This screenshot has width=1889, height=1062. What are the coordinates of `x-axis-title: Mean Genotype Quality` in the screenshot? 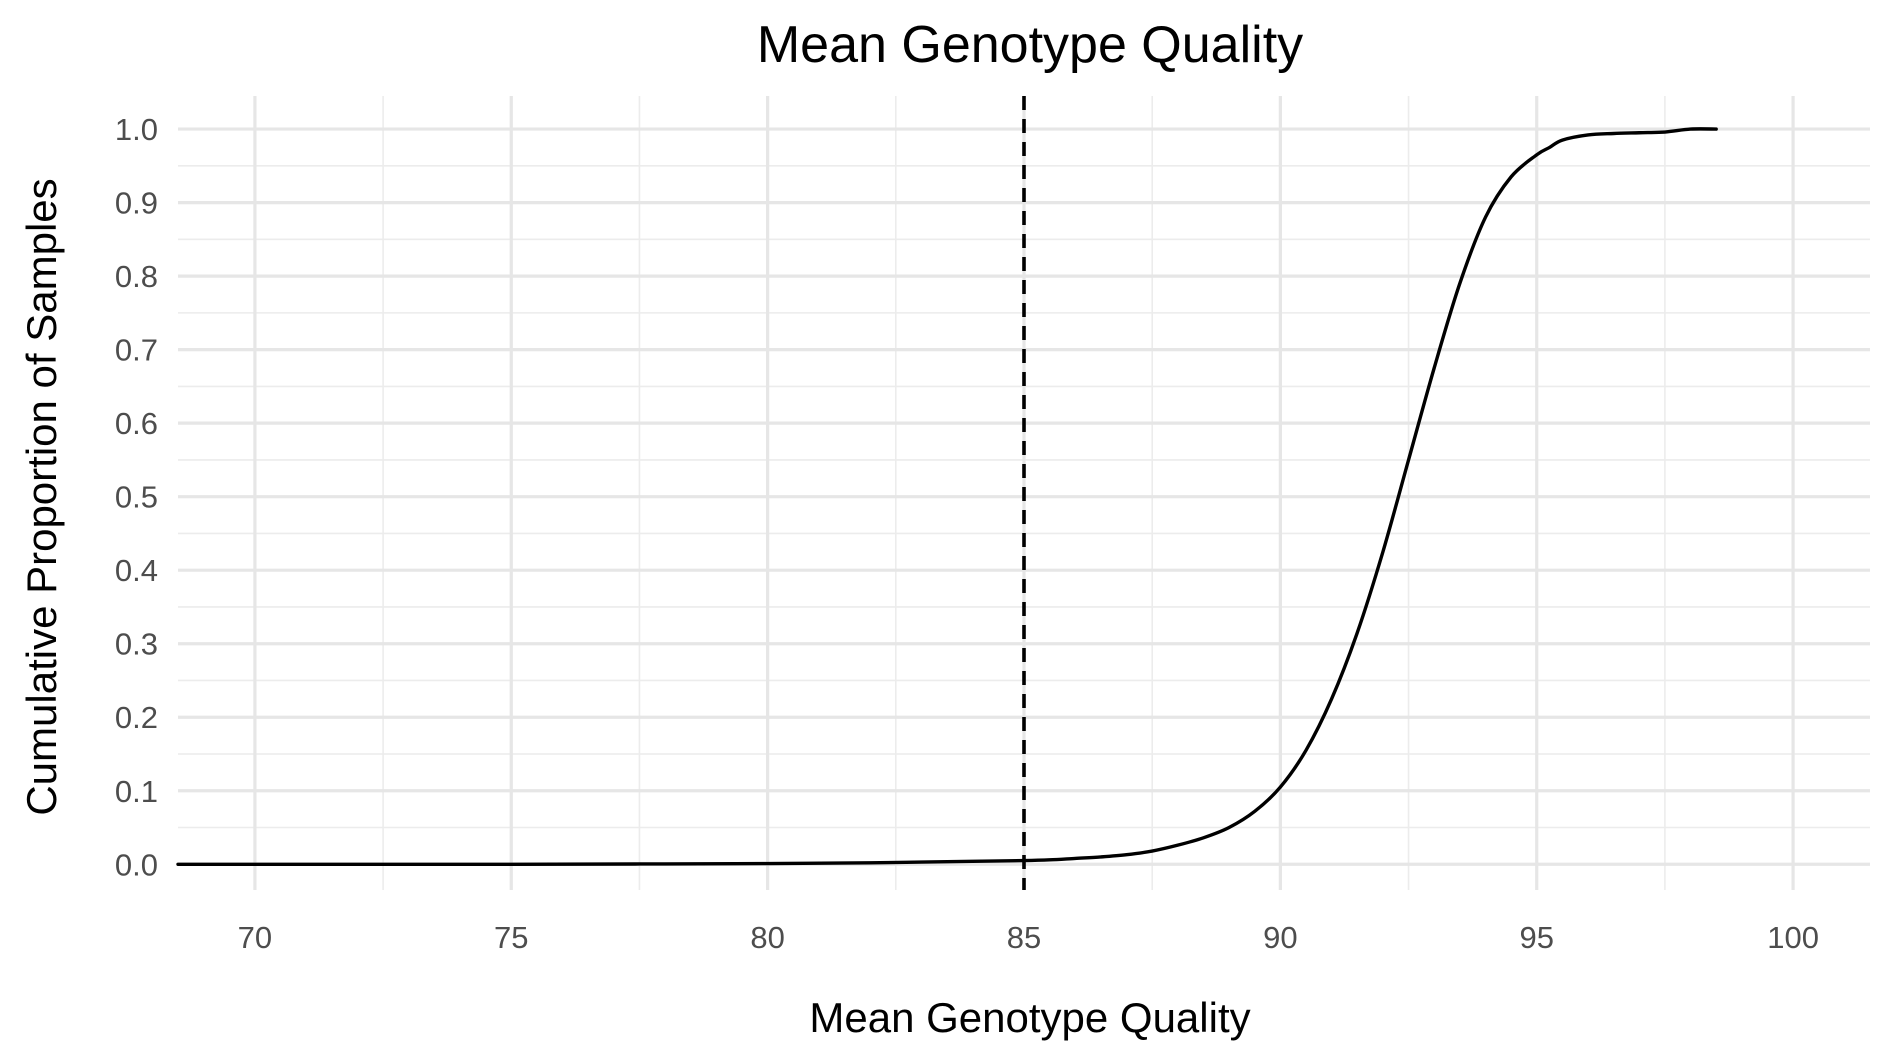 It's located at (1029, 1017).